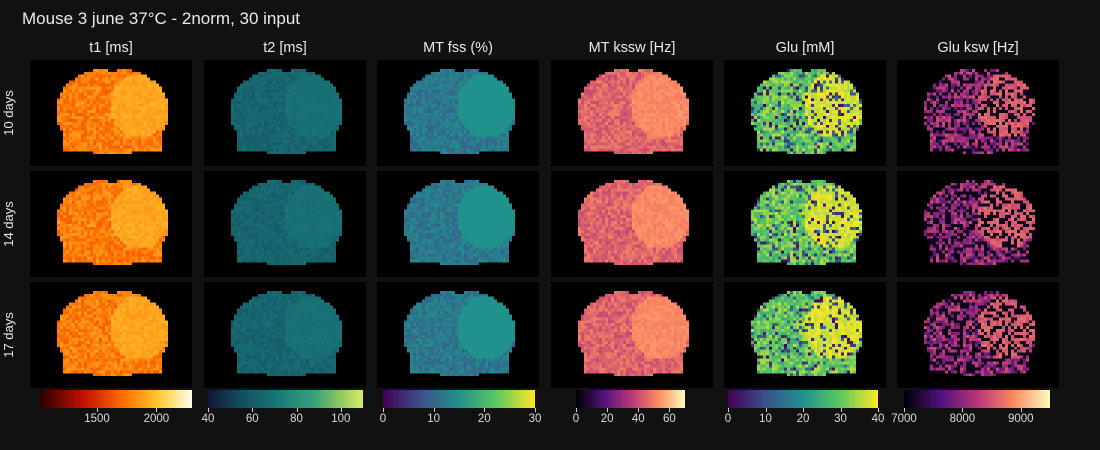 Image resolution: width=1100 pixels, height=450 pixels. Describe the element at coordinates (632, 48) in the screenshot. I see `column-title: MT kssw [Hz]` at that location.